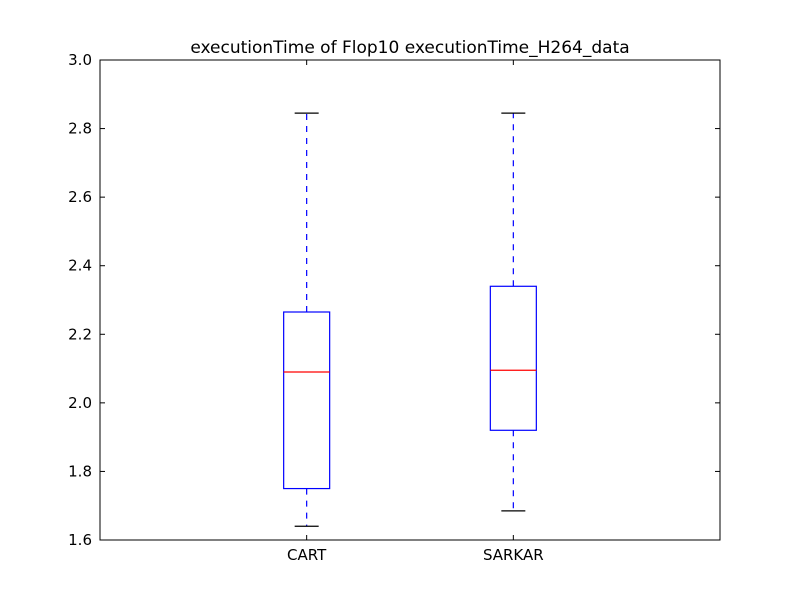 The width and height of the screenshot is (800, 600). Describe the element at coordinates (307, 555) in the screenshot. I see `x-tick-label: CART` at that location.